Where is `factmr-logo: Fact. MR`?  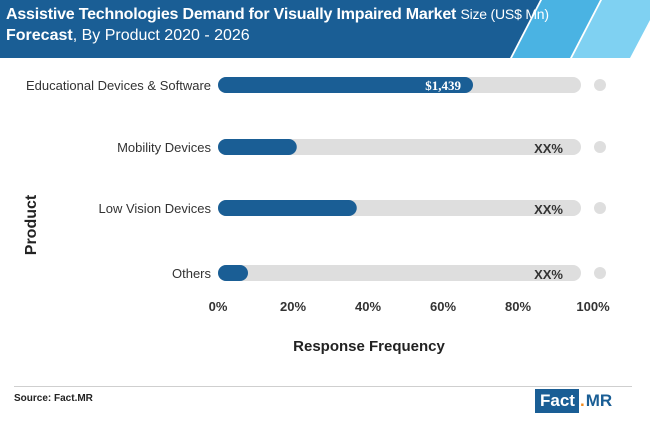 factmr-logo: Fact. MR is located at coordinates (574, 401).